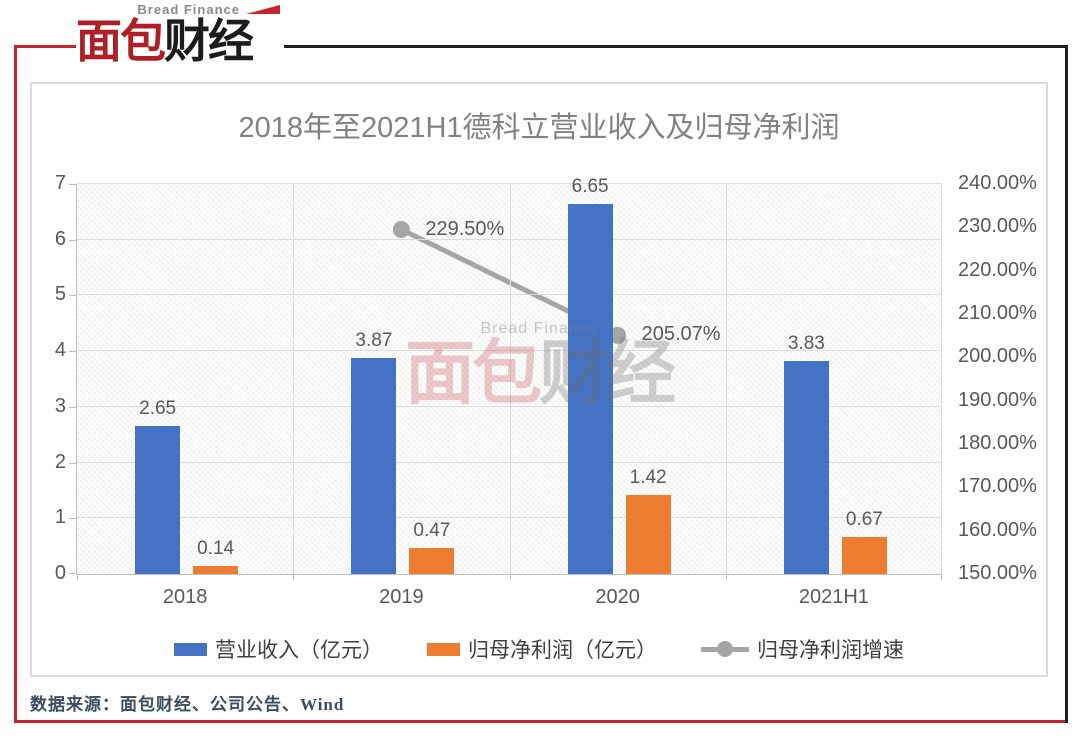 This screenshot has height=740, width=1080. I want to click on right-axis-tick-label: 220.00%, so click(997, 269).